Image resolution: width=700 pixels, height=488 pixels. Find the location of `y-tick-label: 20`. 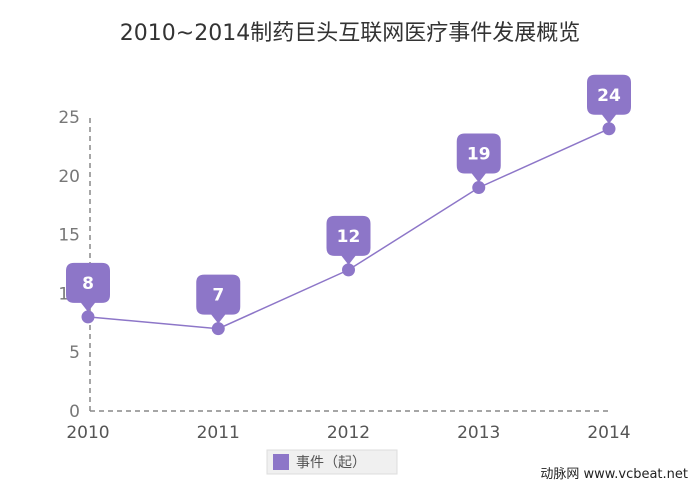

y-tick-label: 20 is located at coordinates (69, 177).